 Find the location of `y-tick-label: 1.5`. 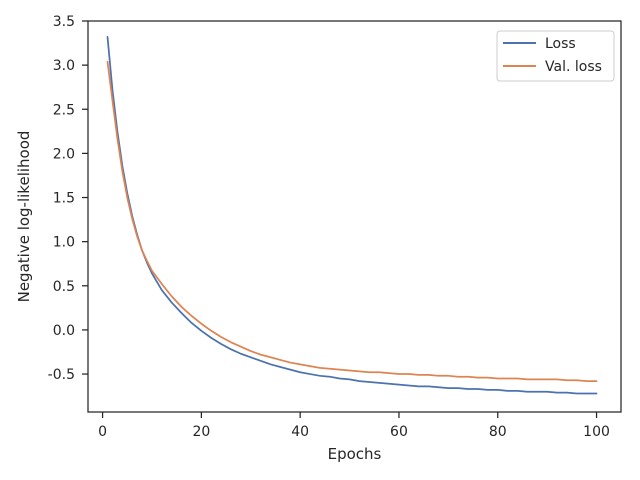

y-tick-label: 1.5 is located at coordinates (64, 199).